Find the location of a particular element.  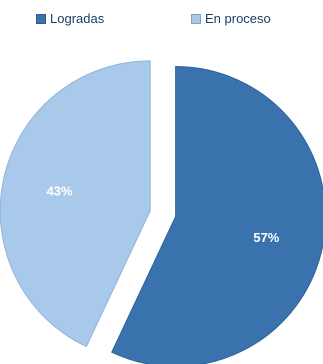

slice-label-logradas: 57% is located at coordinates (266, 237).